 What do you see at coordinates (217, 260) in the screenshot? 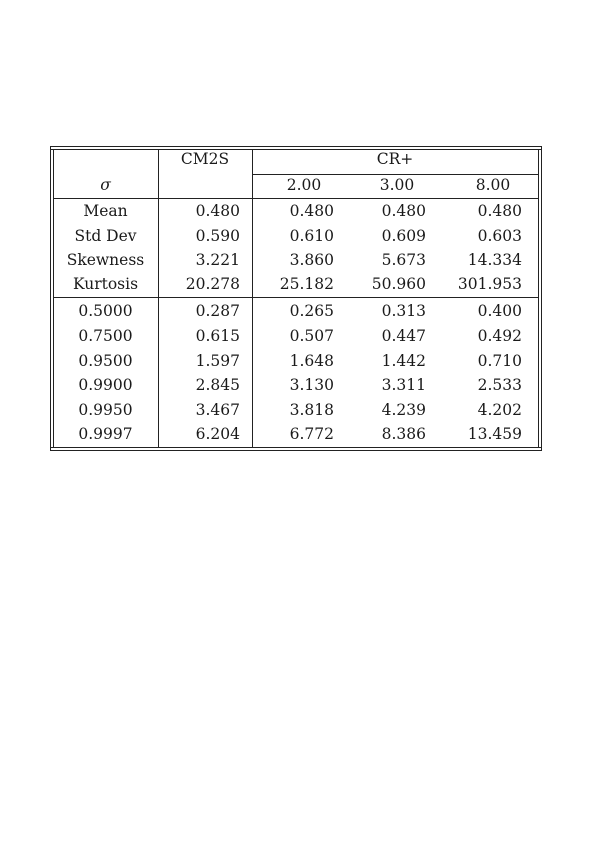
I see `cell-value: 3.221` at bounding box center [217, 260].